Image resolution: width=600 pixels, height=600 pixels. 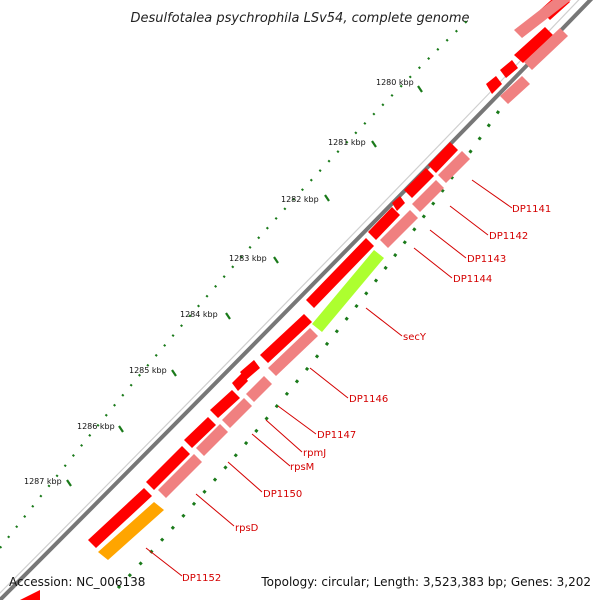 What do you see at coordinates (302, 467) in the screenshot?
I see `gene-label: rpsM` at bounding box center [302, 467].